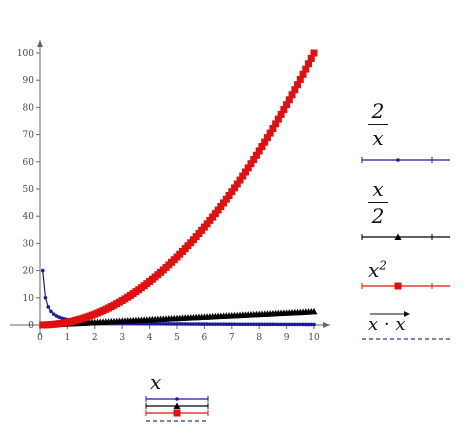 The height and width of the screenshot is (433, 474). I want to click on y-tick-label: 70, so click(29, 136).